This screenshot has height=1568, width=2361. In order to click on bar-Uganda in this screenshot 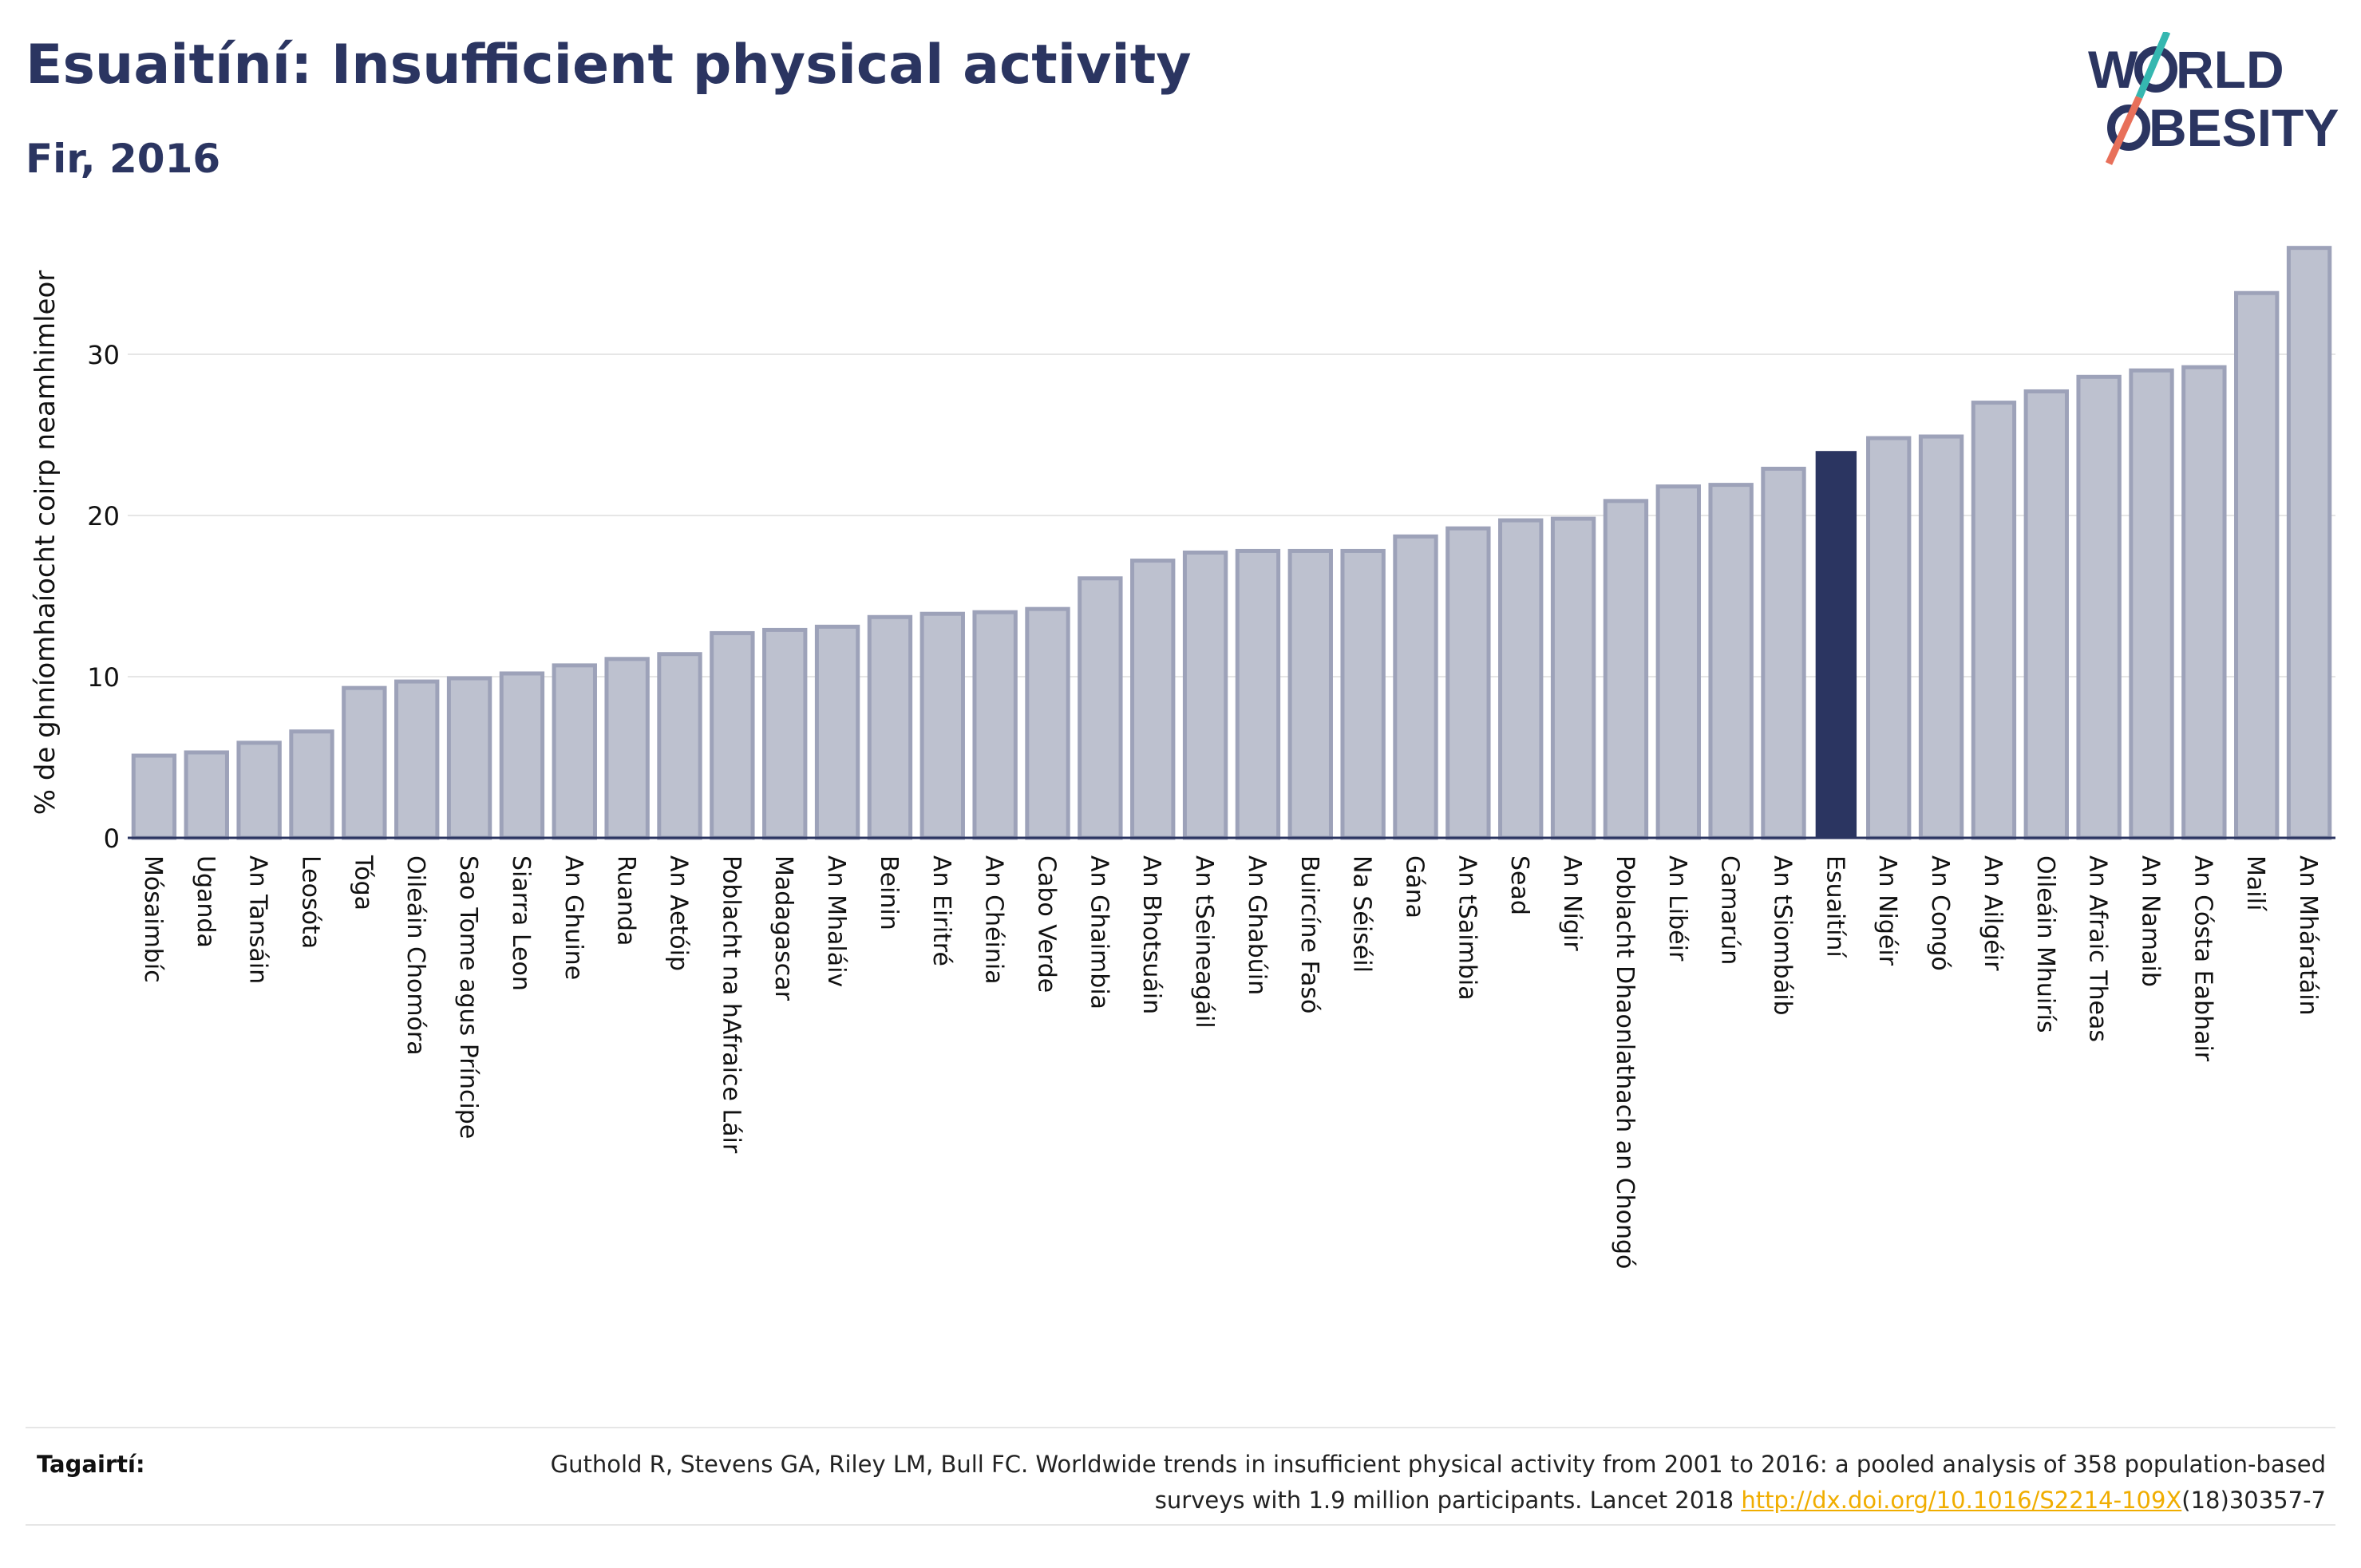, I will do `click(206, 795)`.